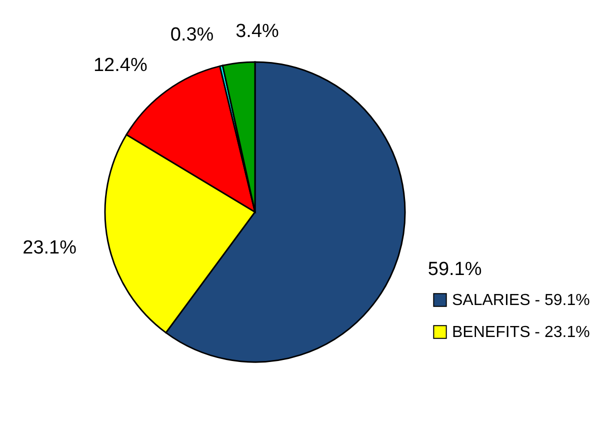  Describe the element at coordinates (258, 31) in the screenshot. I see `data-label: 3.4%` at that location.